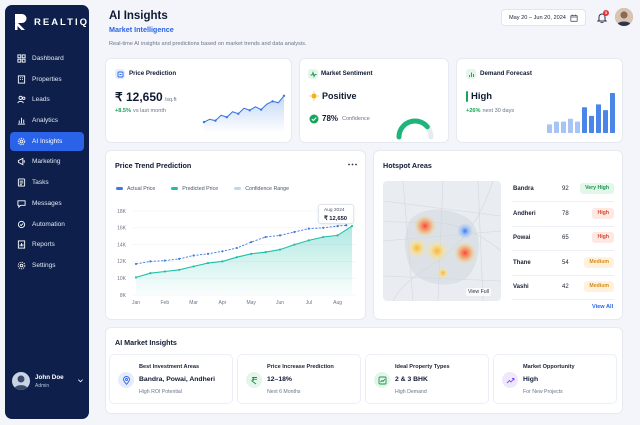  I want to click on sidebar-item-properties: Properties, so click(47, 79).